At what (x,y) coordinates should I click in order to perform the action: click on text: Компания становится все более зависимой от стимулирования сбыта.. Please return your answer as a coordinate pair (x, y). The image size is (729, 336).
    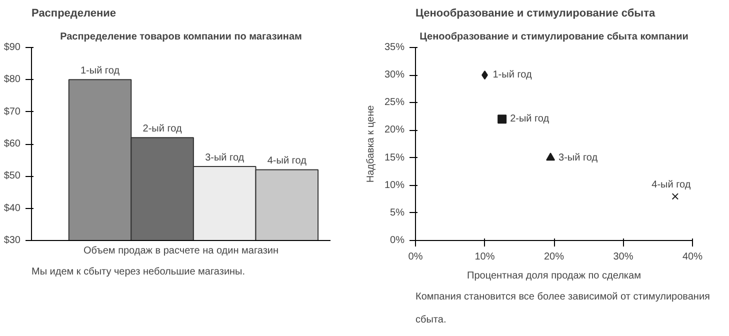
    Looking at the image, I should click on (563, 309).